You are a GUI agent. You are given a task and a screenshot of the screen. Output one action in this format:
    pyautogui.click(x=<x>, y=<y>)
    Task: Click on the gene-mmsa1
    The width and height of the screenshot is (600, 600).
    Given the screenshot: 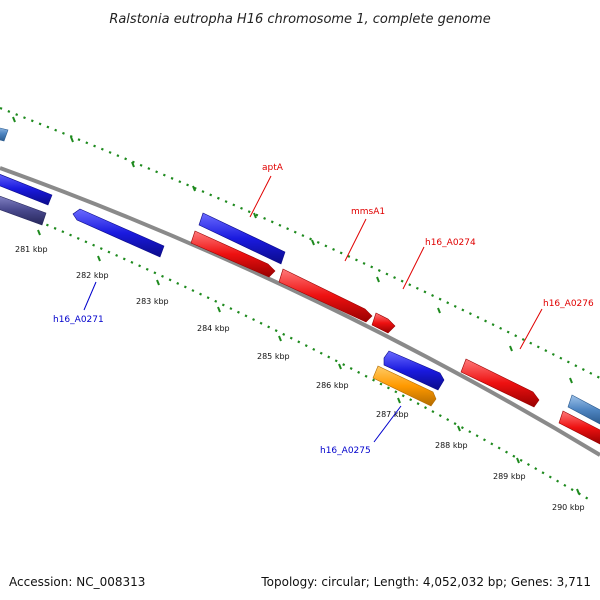 What is the action you would take?
    pyautogui.click(x=325, y=295)
    